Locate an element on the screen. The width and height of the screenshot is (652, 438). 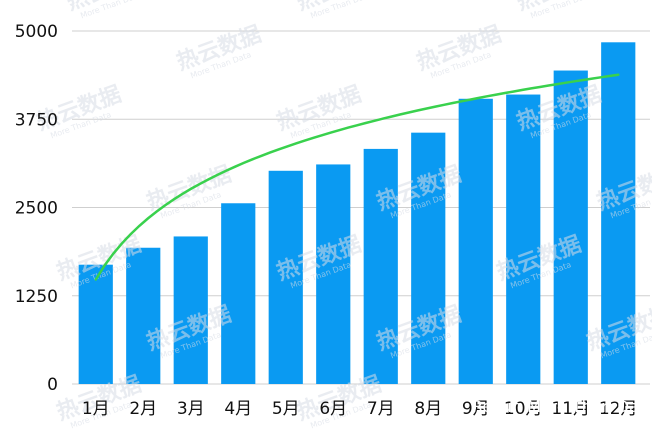
y-tick-label: 5000 is located at coordinates (36, 32).